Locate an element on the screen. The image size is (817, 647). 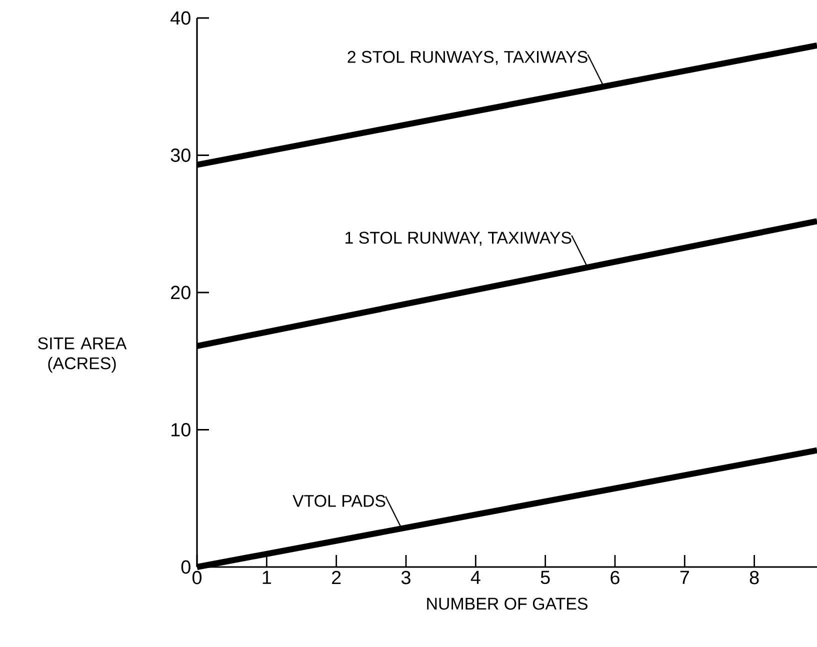
x-tick-label: 3 is located at coordinates (405, 577).